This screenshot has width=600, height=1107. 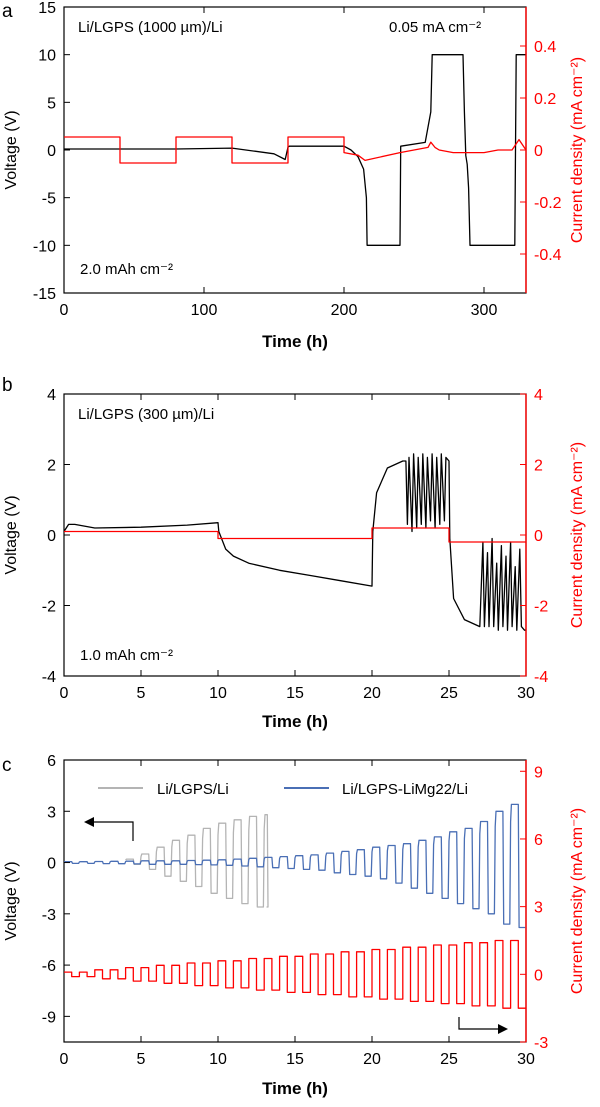 I want to click on panel-c-series-group, so click(x=295, y=906).